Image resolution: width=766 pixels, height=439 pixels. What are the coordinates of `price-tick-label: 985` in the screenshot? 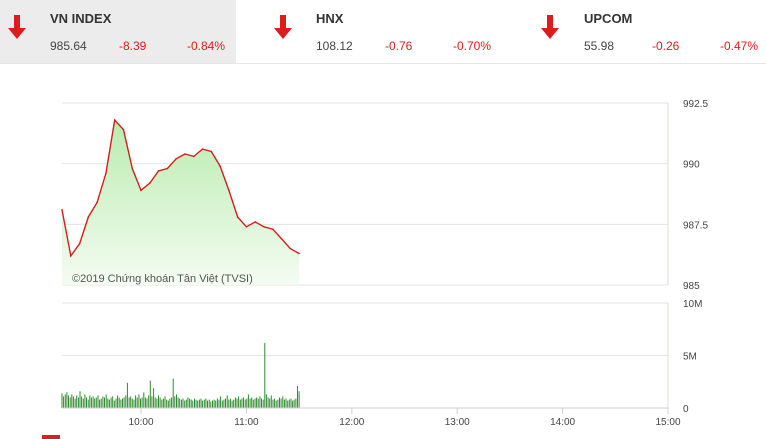 It's located at (691, 286).